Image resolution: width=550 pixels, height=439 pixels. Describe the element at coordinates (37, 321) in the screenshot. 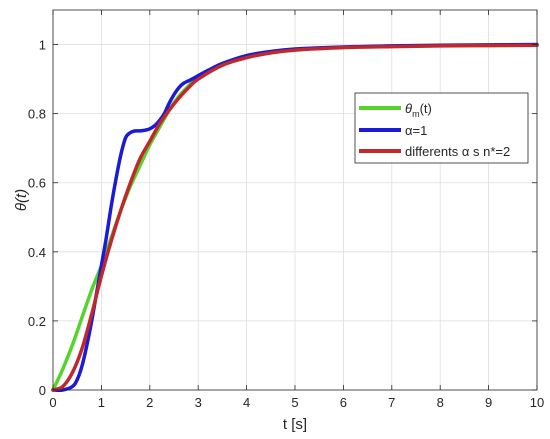

I see `y-tick-label: 0.2` at that location.